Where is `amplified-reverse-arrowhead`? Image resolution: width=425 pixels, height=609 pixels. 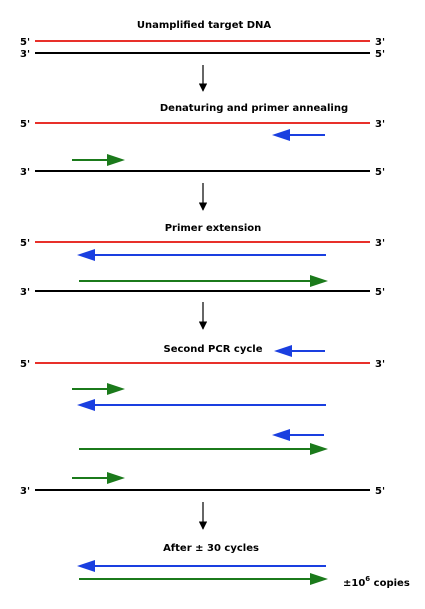
amplified-reverse-arrowhead is located at coordinates (86, 566).